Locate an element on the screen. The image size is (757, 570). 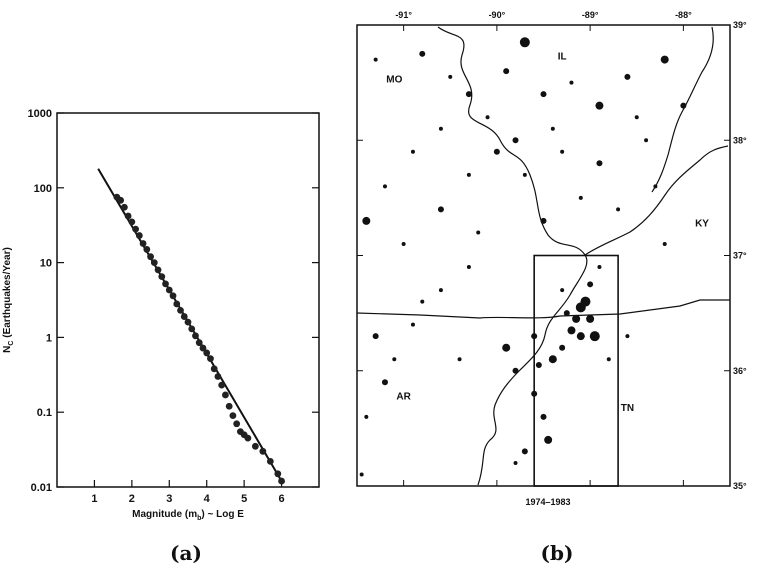
panel-a-points is located at coordinates (199, 339).